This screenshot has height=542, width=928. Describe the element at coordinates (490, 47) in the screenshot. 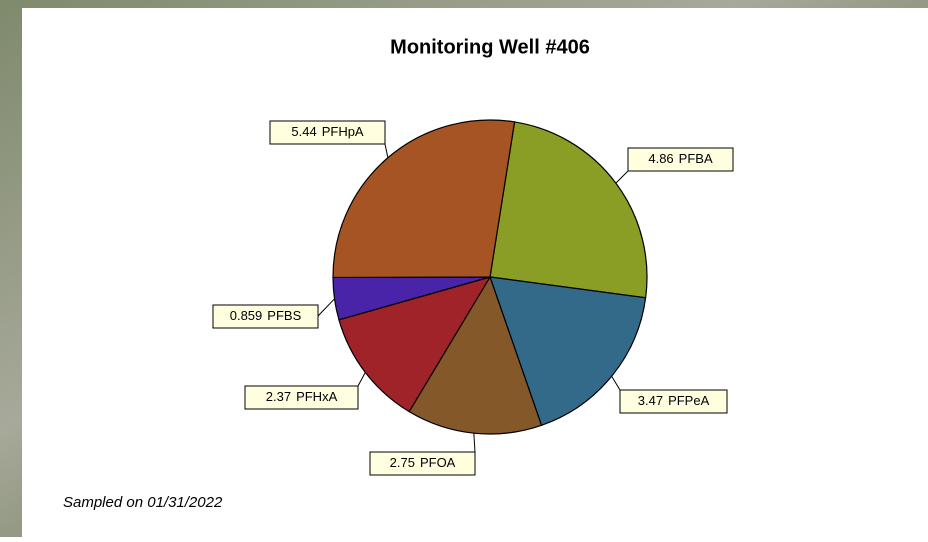

I see `chart-title: Monitoring Well #406` at that location.